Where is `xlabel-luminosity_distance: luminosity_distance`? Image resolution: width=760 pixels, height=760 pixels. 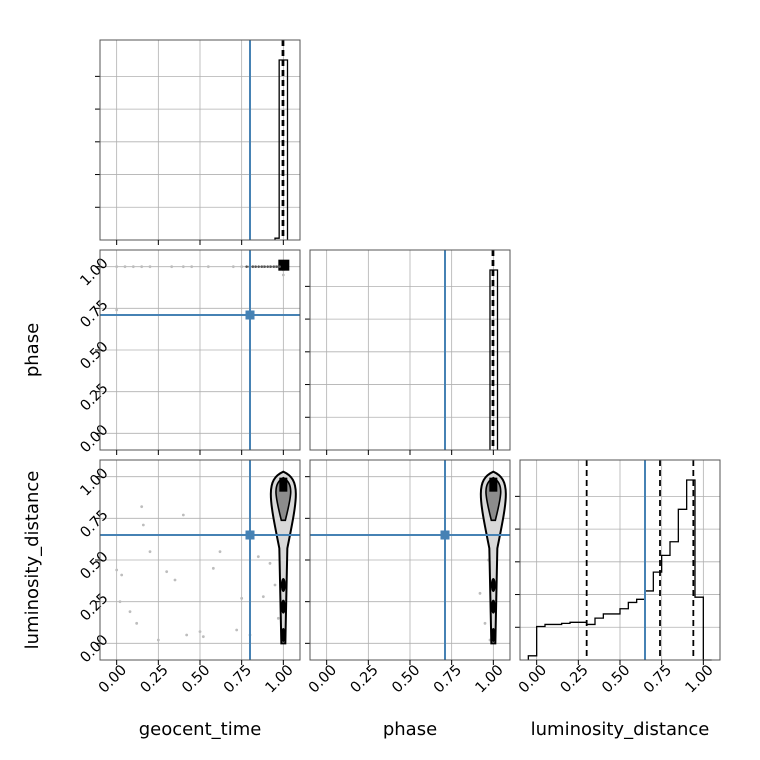
xlabel-luminosity_distance: luminosity_distance is located at coordinates (620, 729).